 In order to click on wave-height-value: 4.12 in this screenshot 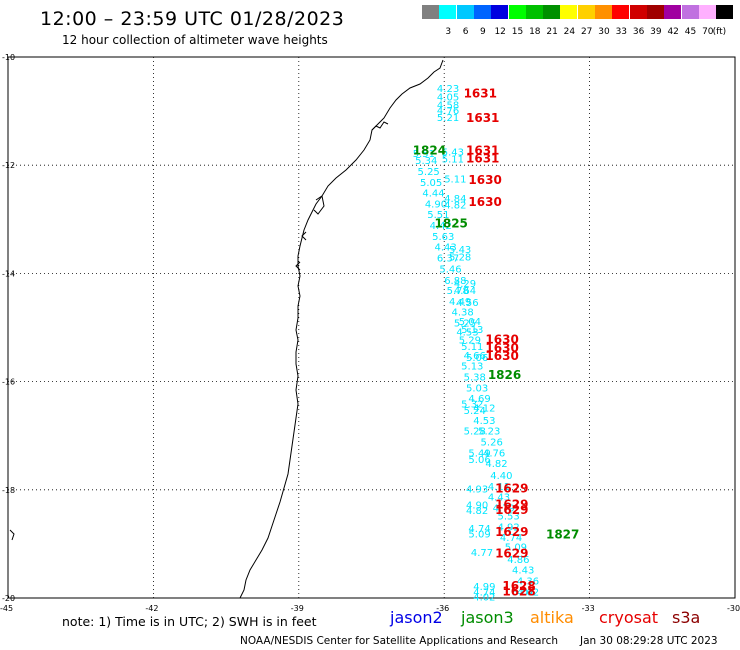, I will do `click(484, 408)`.